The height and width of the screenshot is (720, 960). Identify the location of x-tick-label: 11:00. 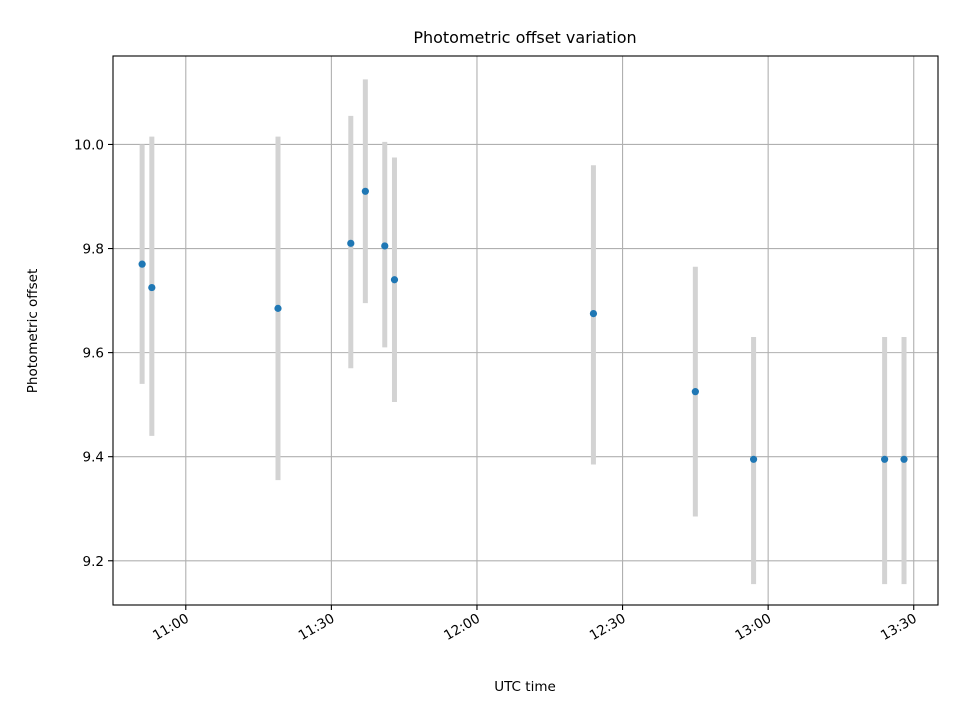
(171, 627).